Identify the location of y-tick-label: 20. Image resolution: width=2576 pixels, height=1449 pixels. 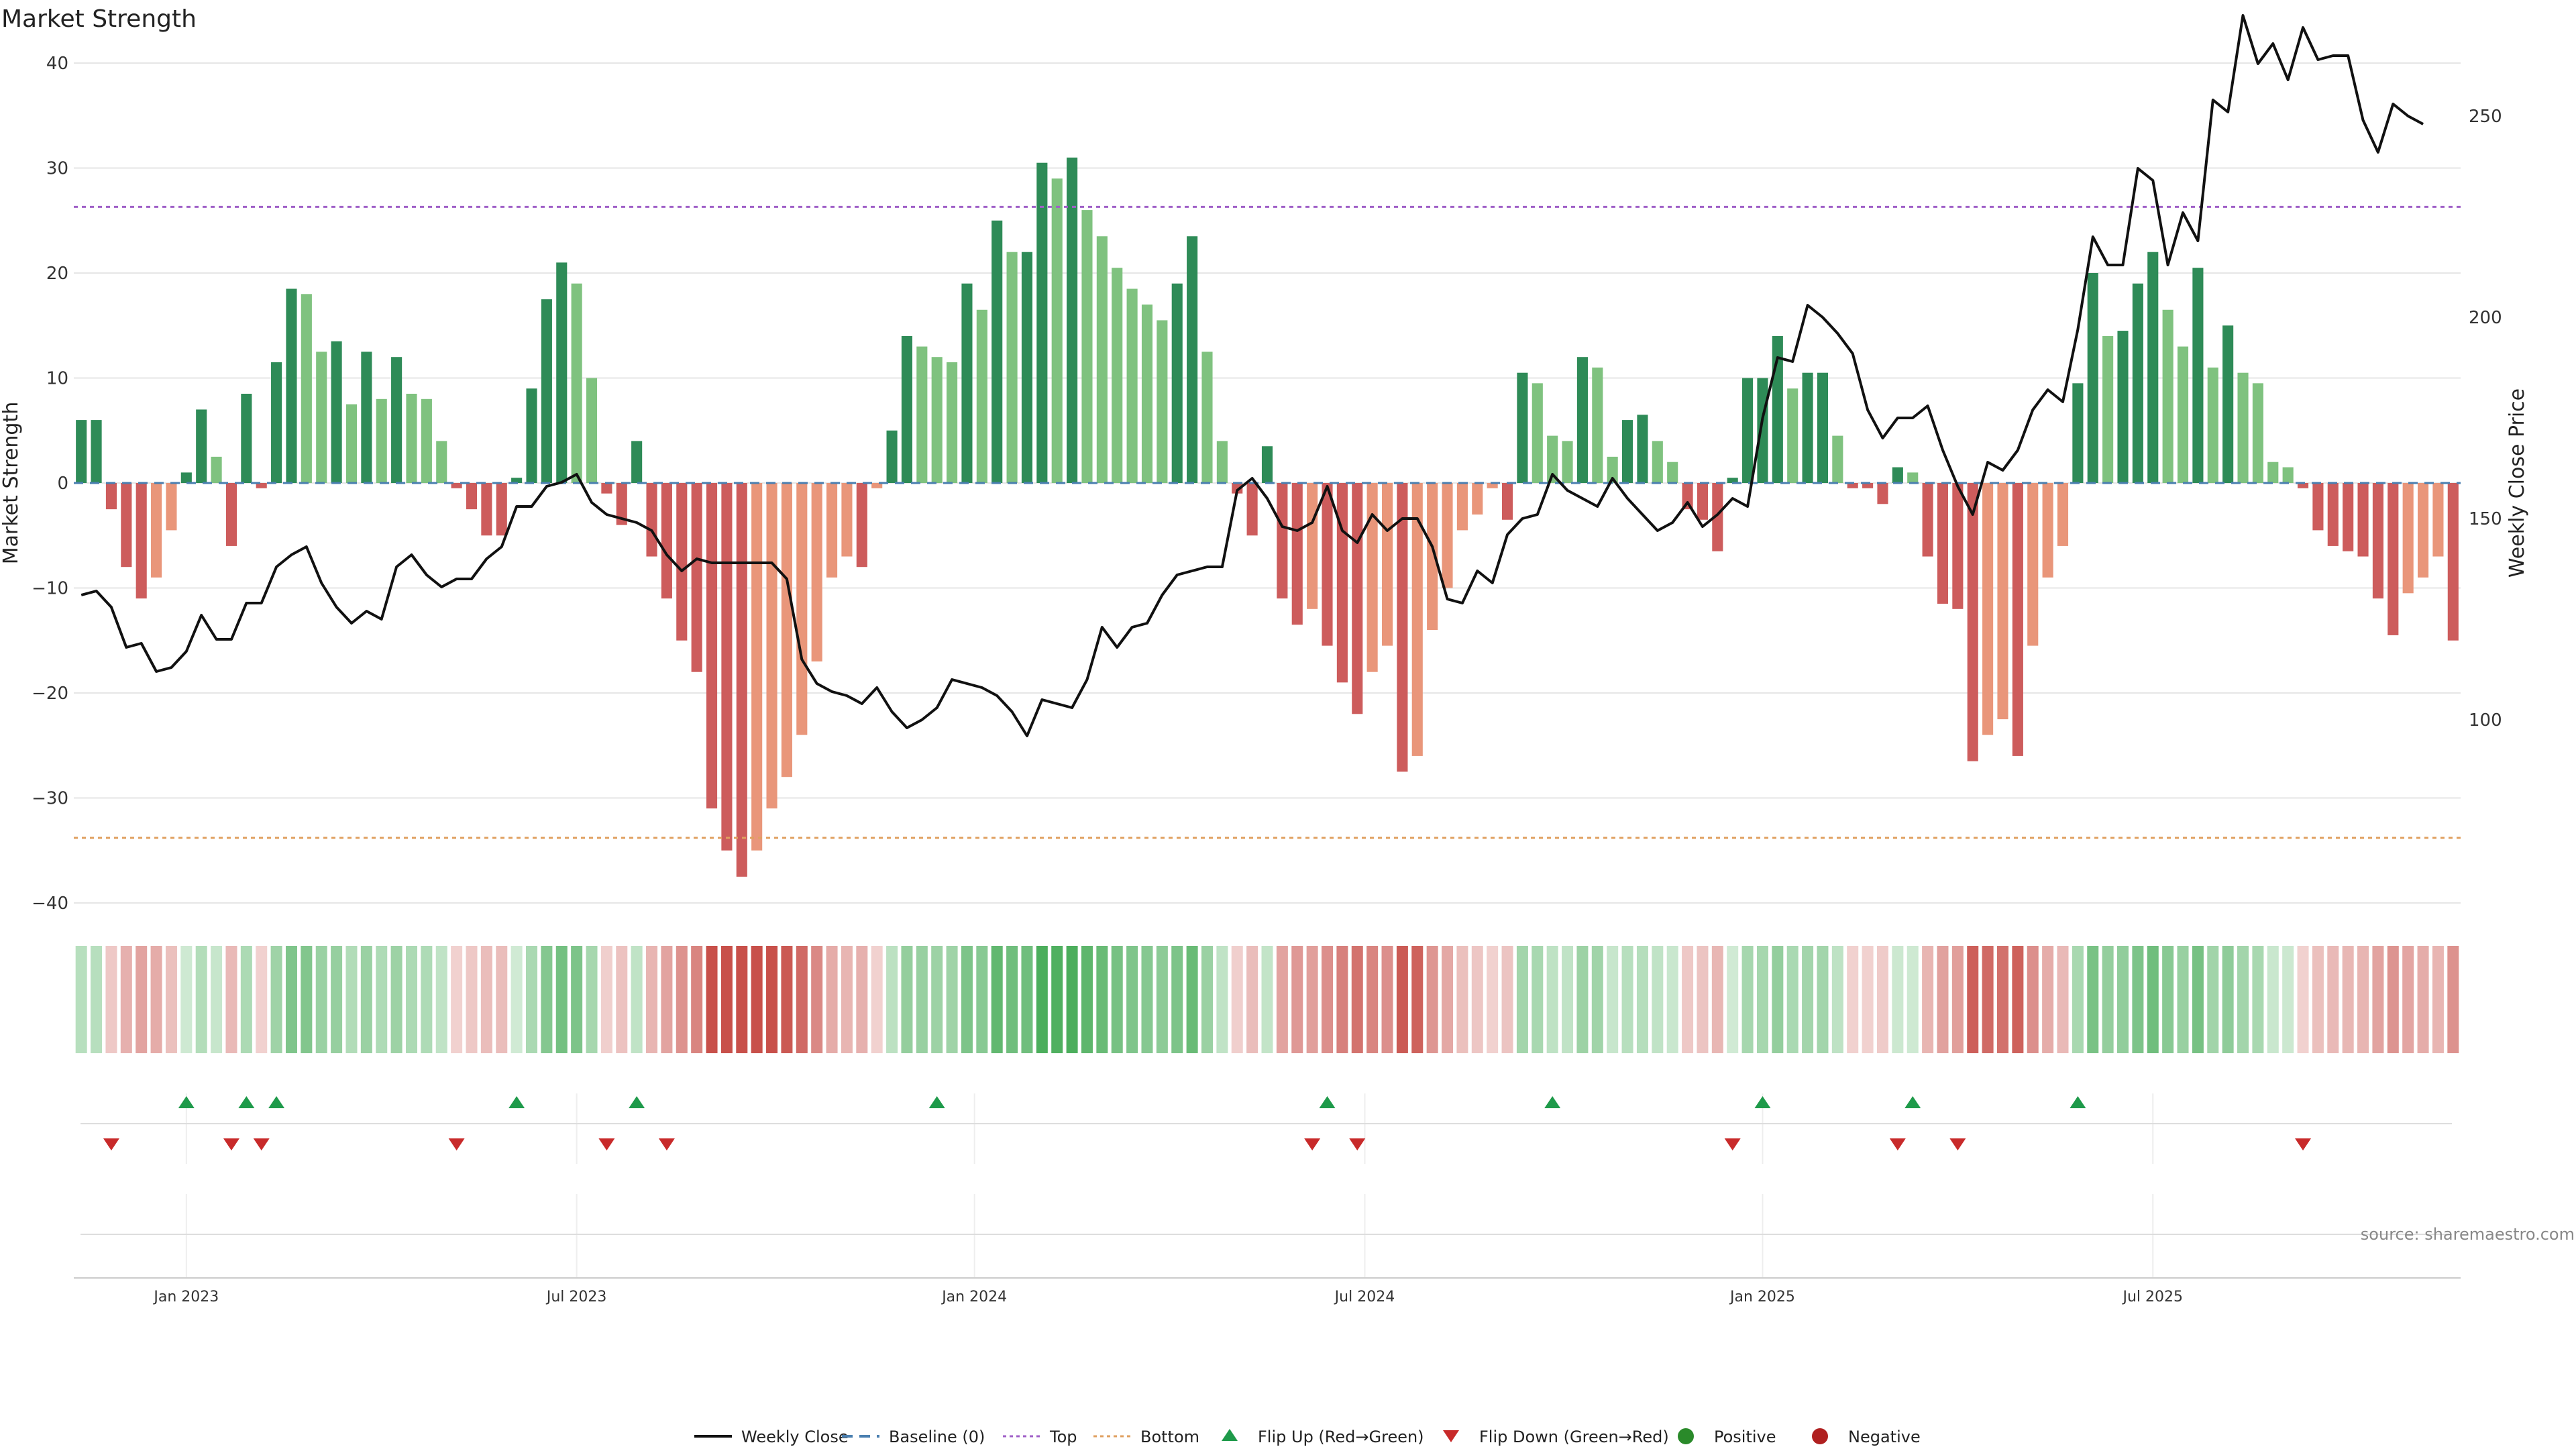
(57, 274).